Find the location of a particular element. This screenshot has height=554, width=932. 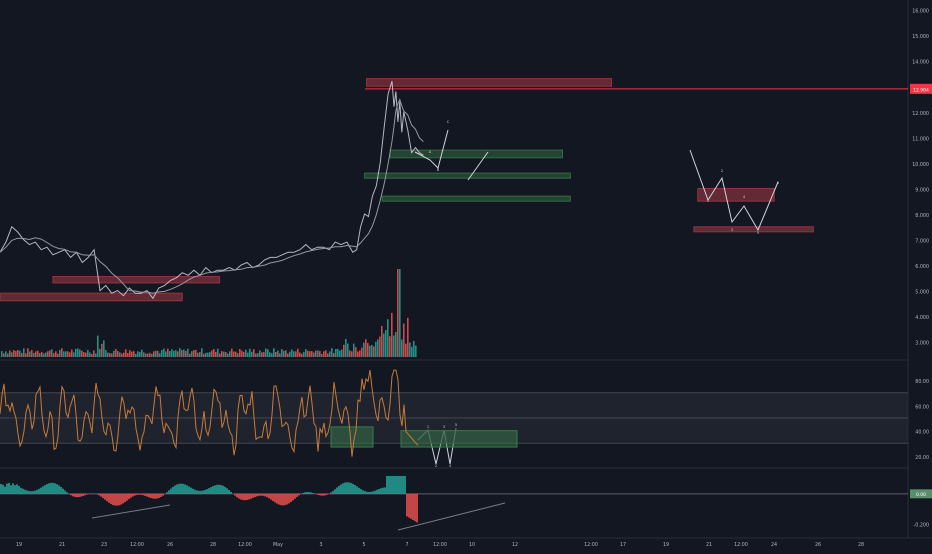

time-axis-label: 23 is located at coordinates (104, 545).